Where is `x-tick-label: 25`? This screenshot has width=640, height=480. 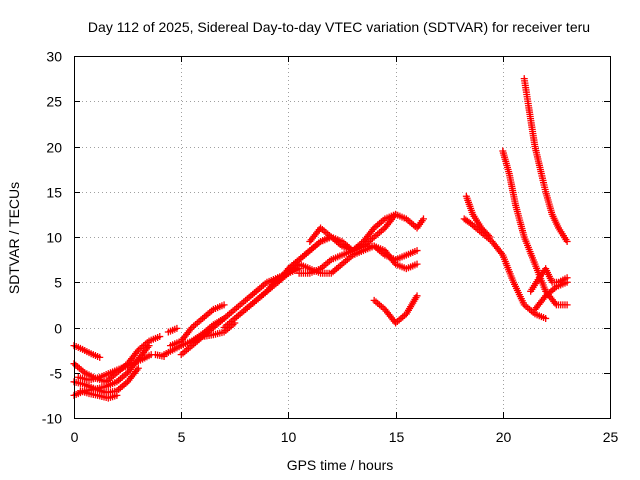 x-tick-label: 25 is located at coordinates (611, 437).